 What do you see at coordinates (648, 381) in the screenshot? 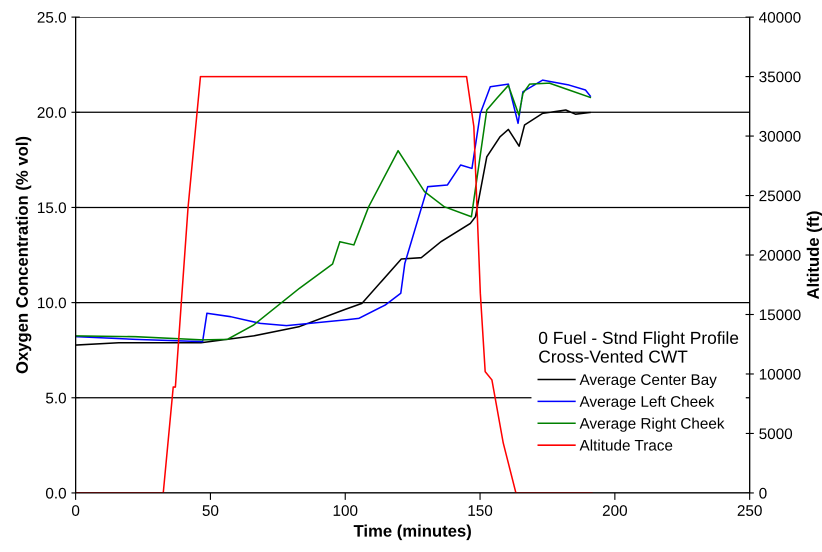
I see `legend-label: Average Center Bay` at bounding box center [648, 381].